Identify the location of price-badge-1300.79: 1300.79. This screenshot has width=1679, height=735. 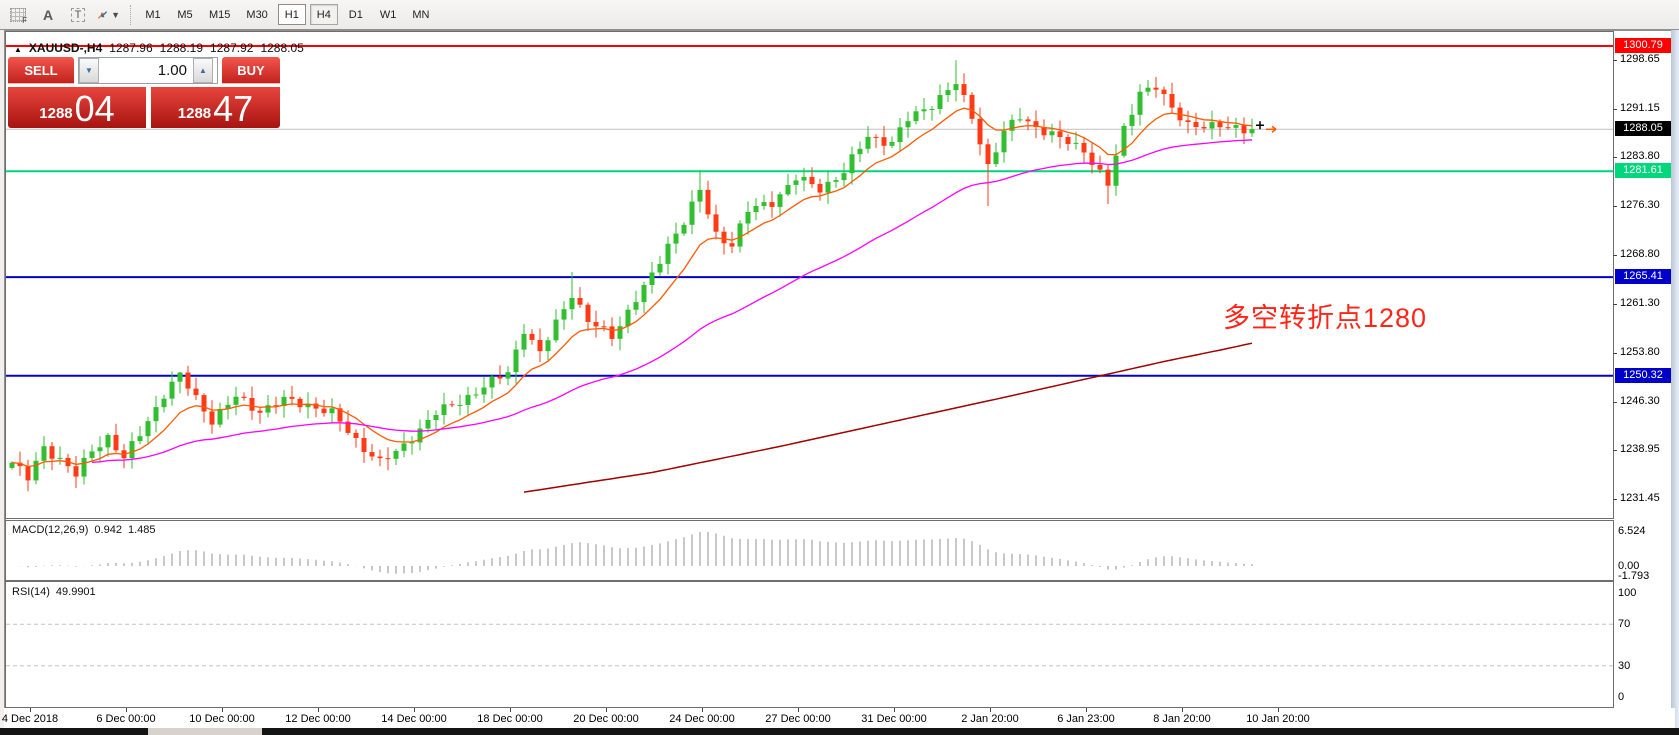
(1643, 45).